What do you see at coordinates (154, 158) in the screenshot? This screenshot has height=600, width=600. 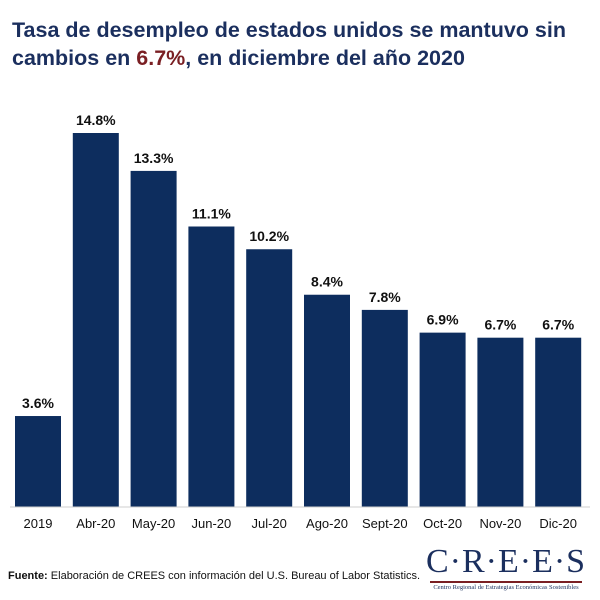 I see `value-label-may-20: 13.3%` at bounding box center [154, 158].